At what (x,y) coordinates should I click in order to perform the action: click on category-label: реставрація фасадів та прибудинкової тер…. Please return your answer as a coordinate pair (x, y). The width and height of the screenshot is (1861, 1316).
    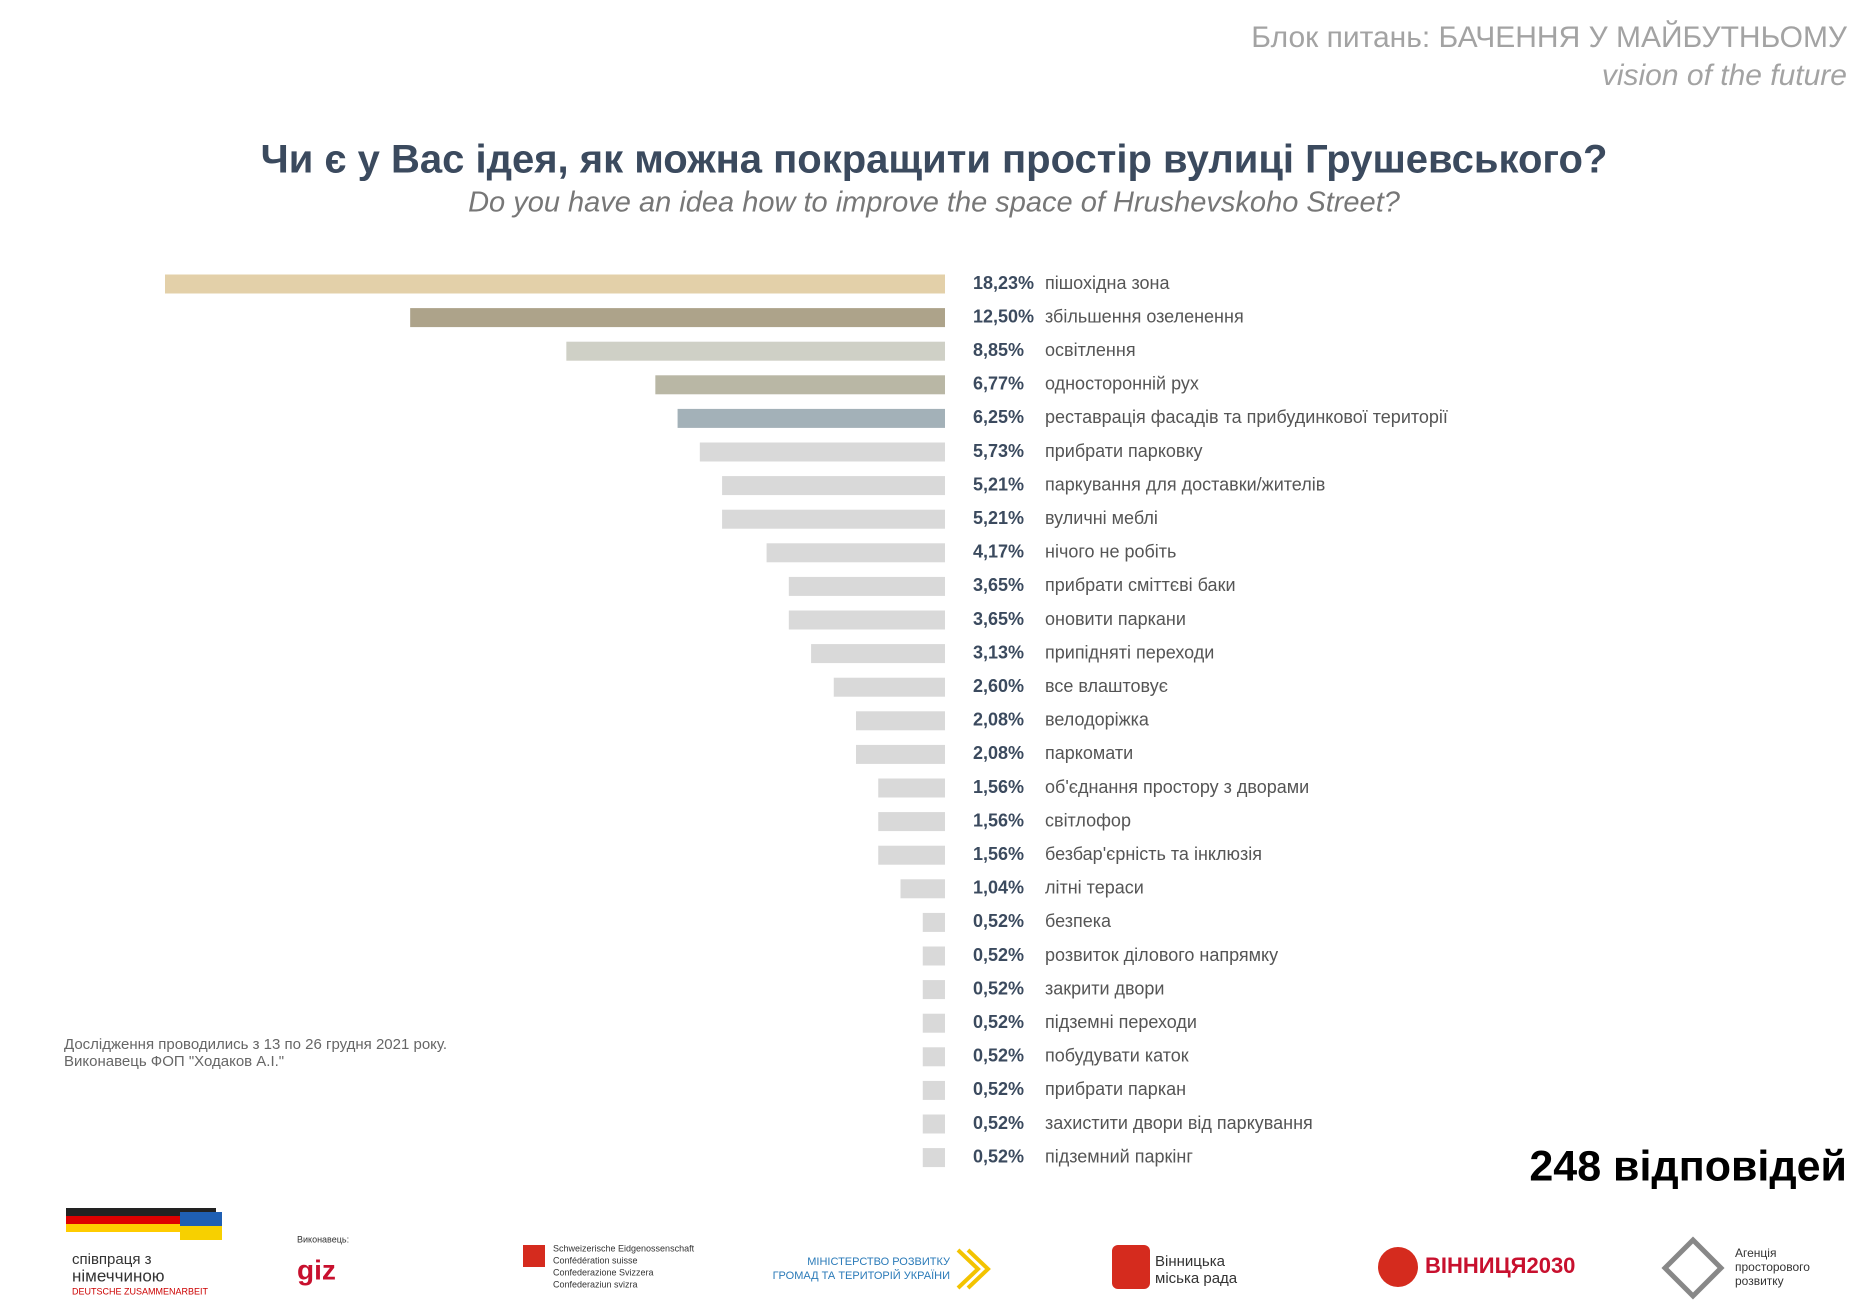
    Looking at the image, I should click on (1246, 417).